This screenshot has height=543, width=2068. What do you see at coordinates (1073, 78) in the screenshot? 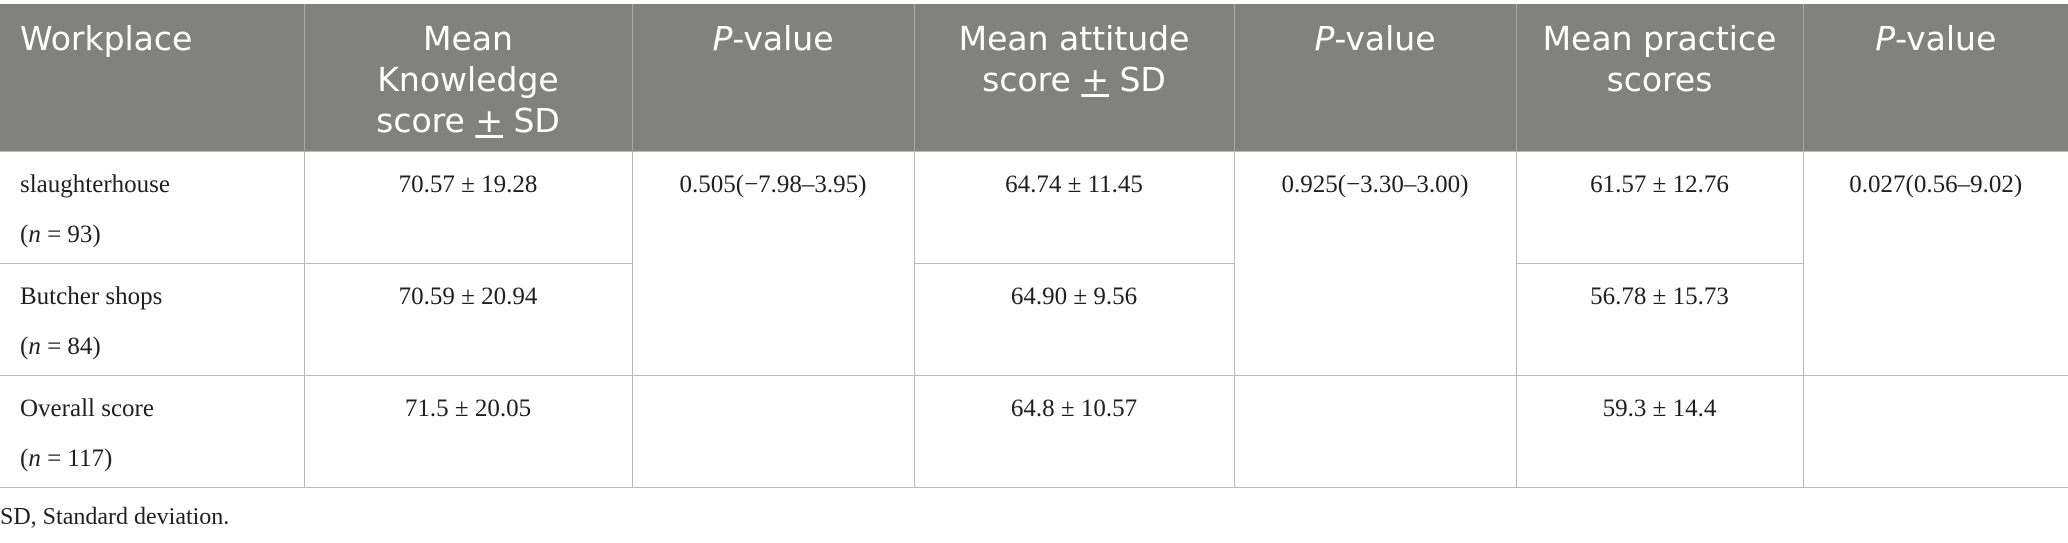
I see `header-mean-attitude: Mean attitude score + SD` at bounding box center [1073, 78].